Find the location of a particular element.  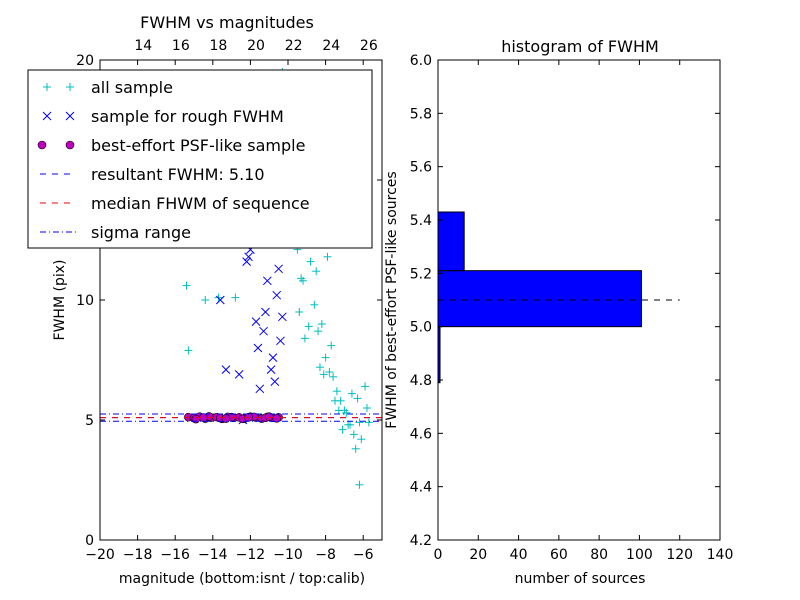

x-tick-label: −16 is located at coordinates (175, 555).